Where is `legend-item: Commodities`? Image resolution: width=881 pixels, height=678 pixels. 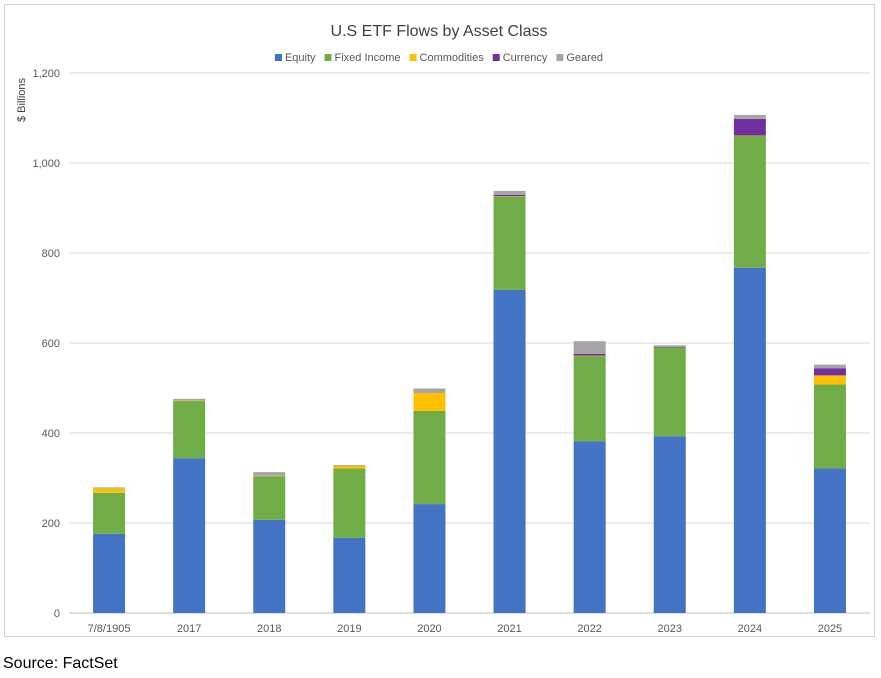 legend-item: Commodities is located at coordinates (447, 58).